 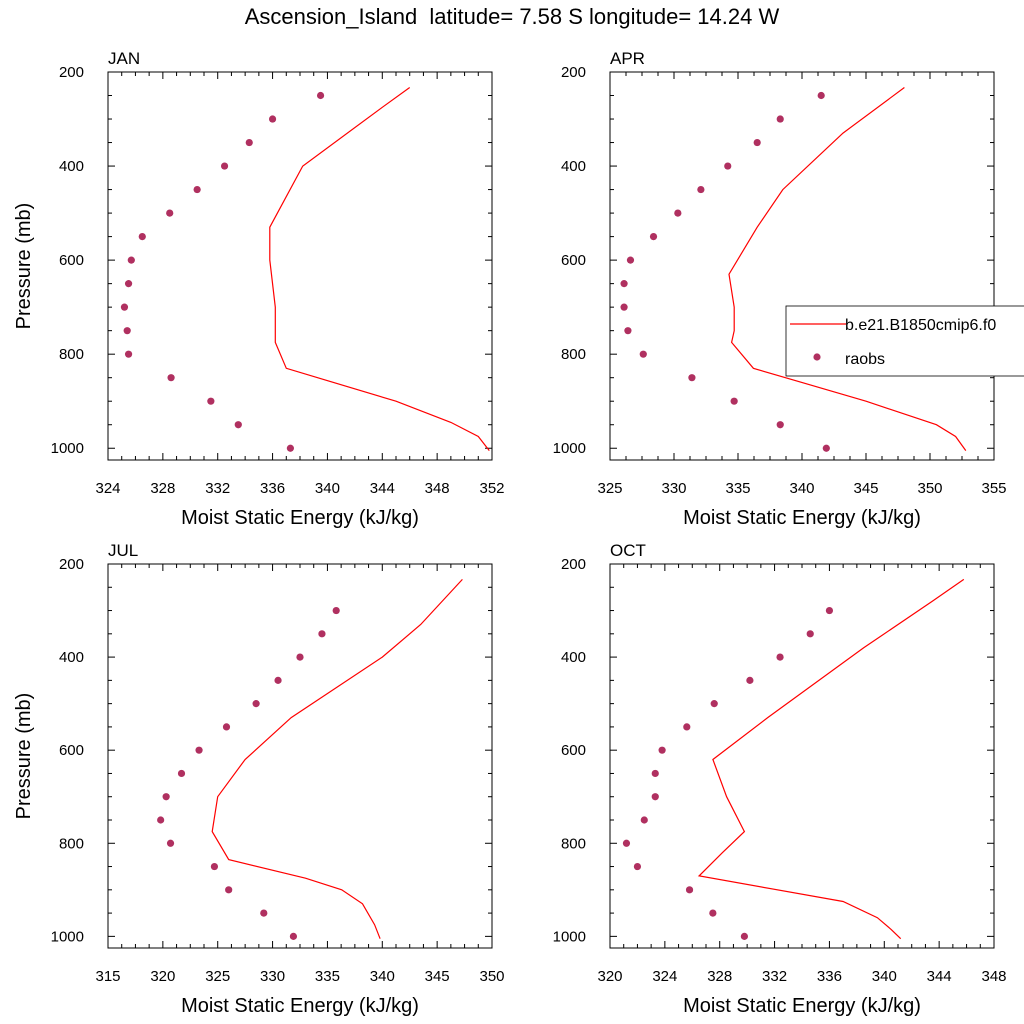 What do you see at coordinates (24, 756) in the screenshot?
I see `y-axis-title: Pressure (mb)` at bounding box center [24, 756].